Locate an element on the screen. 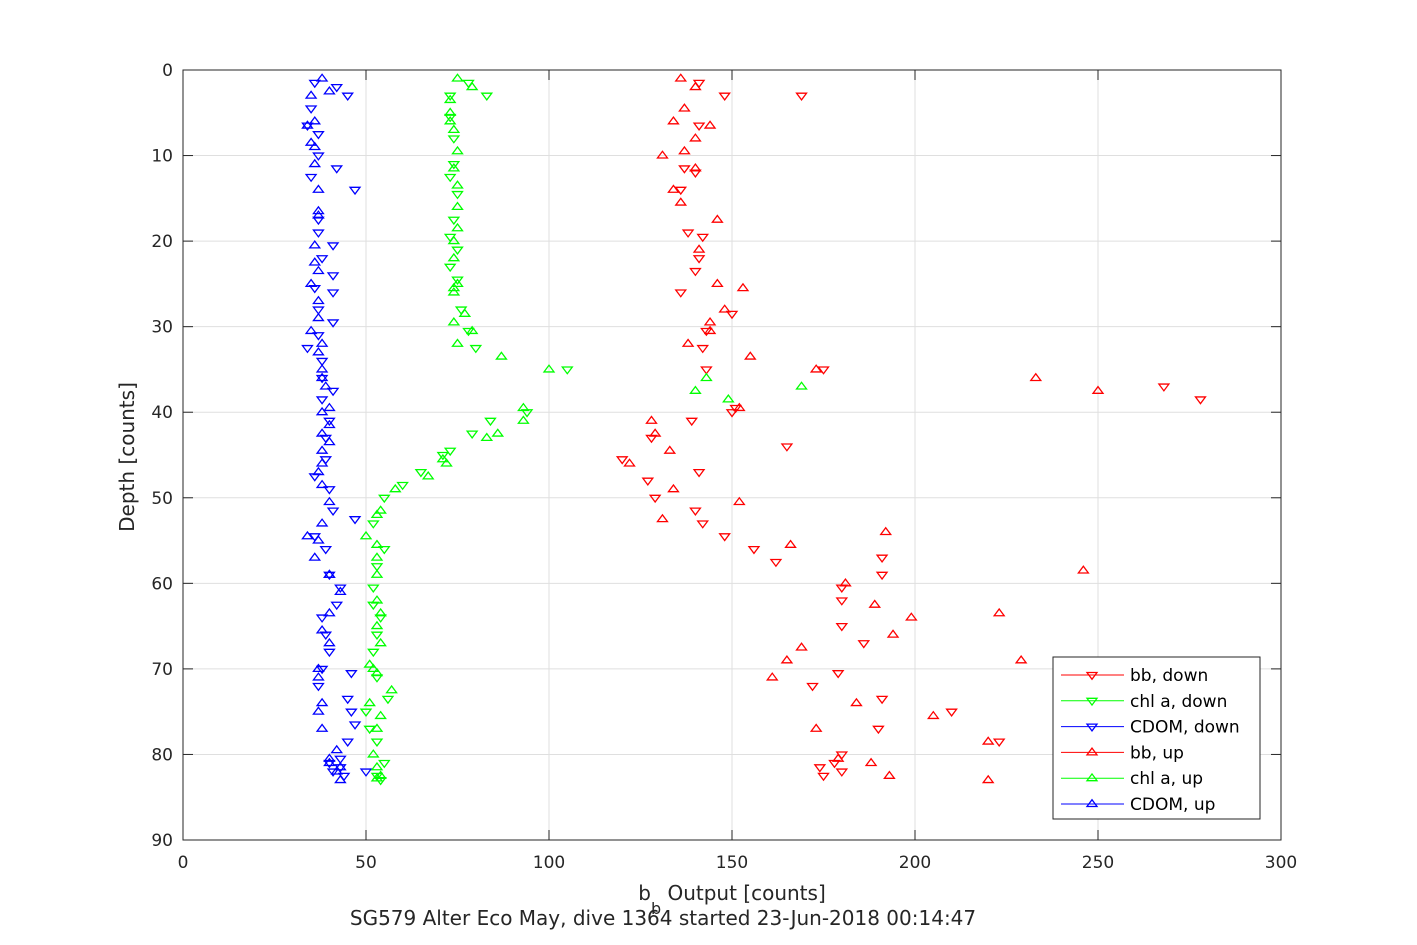 Image resolution: width=1417 pixels, height=945 pixels. x-tick-label: 50 is located at coordinates (366, 863).